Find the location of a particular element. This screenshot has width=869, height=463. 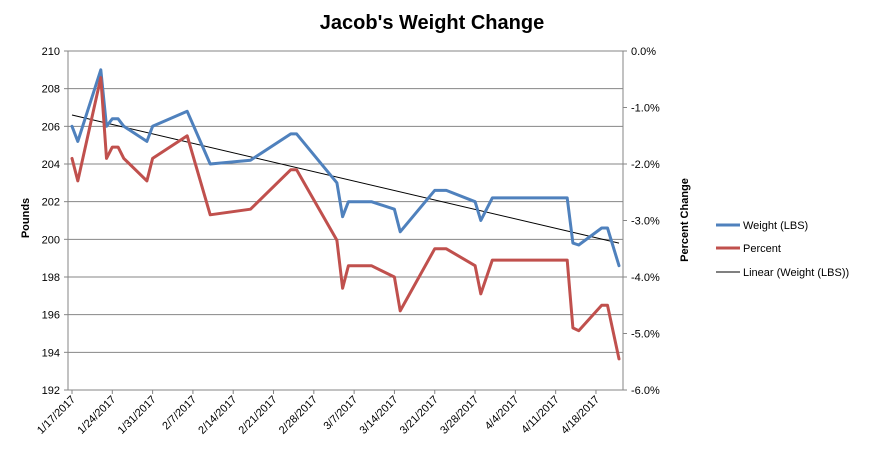

x-tick-label: 3/21/2017 is located at coordinates (419, 415).